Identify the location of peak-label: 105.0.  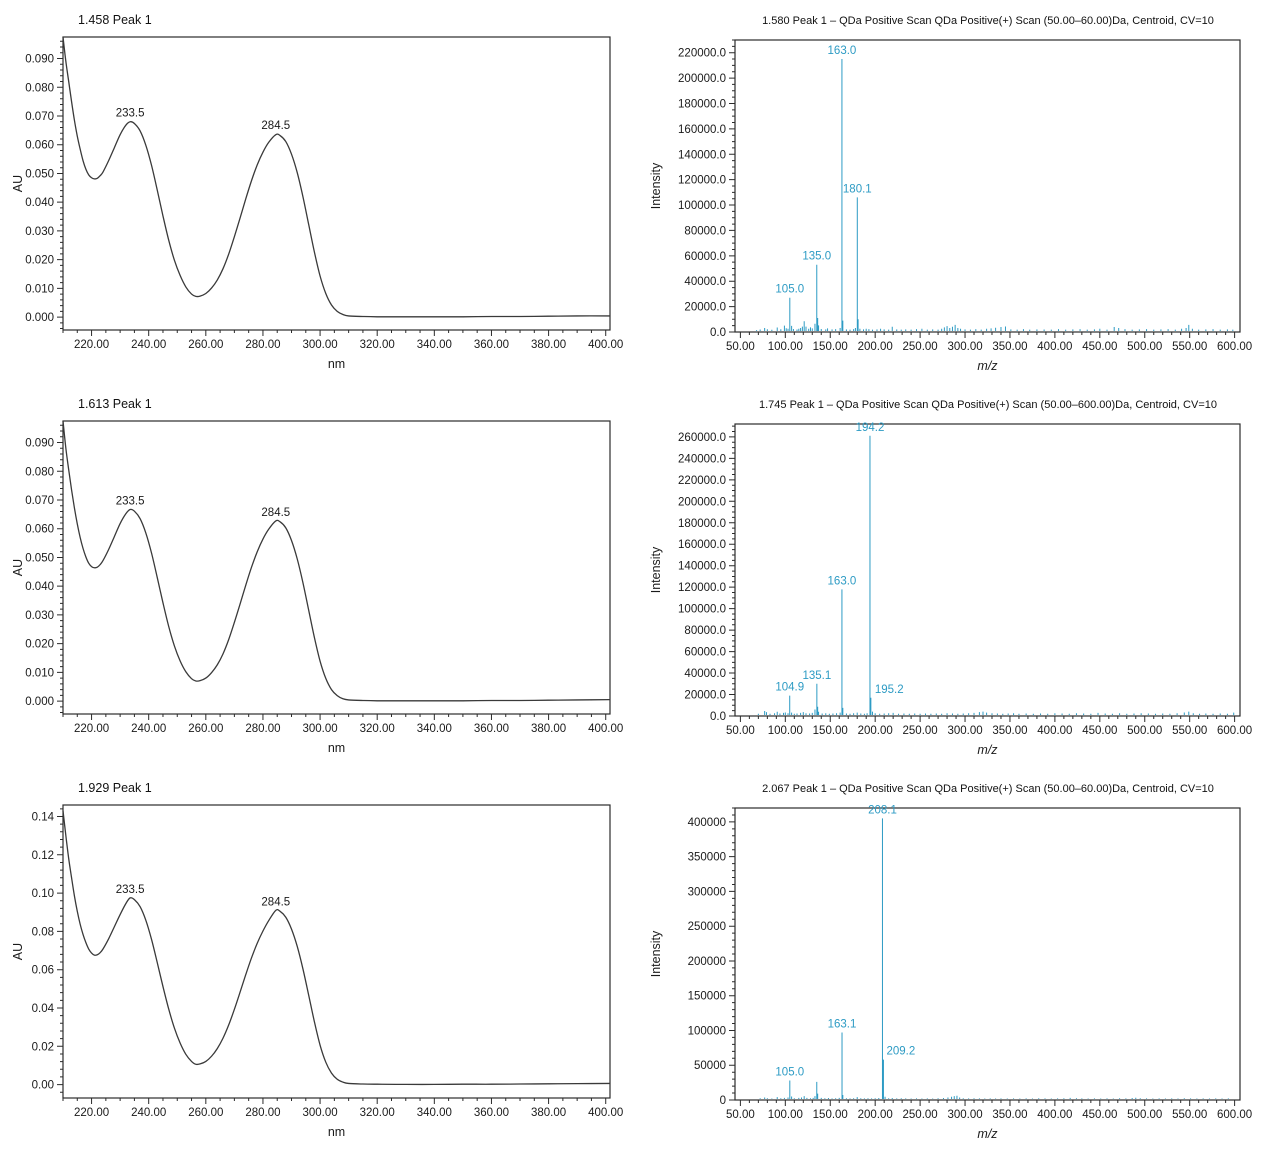
(789, 290).